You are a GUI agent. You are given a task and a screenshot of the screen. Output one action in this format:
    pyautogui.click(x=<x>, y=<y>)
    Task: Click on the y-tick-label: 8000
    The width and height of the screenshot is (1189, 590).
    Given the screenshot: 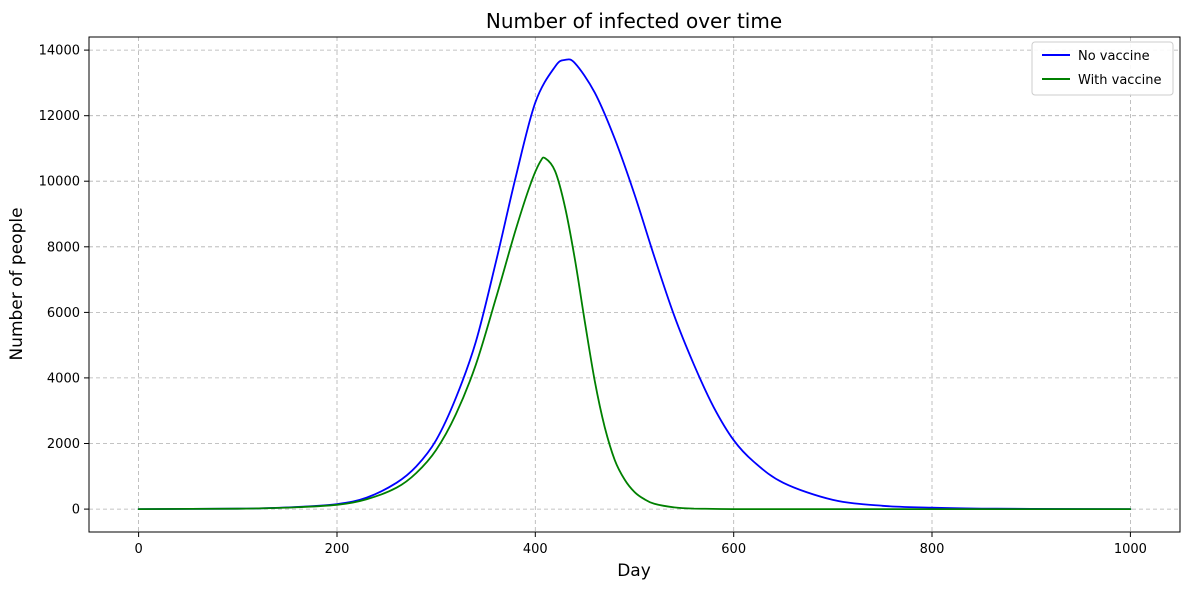 What is the action you would take?
    pyautogui.click(x=63, y=247)
    